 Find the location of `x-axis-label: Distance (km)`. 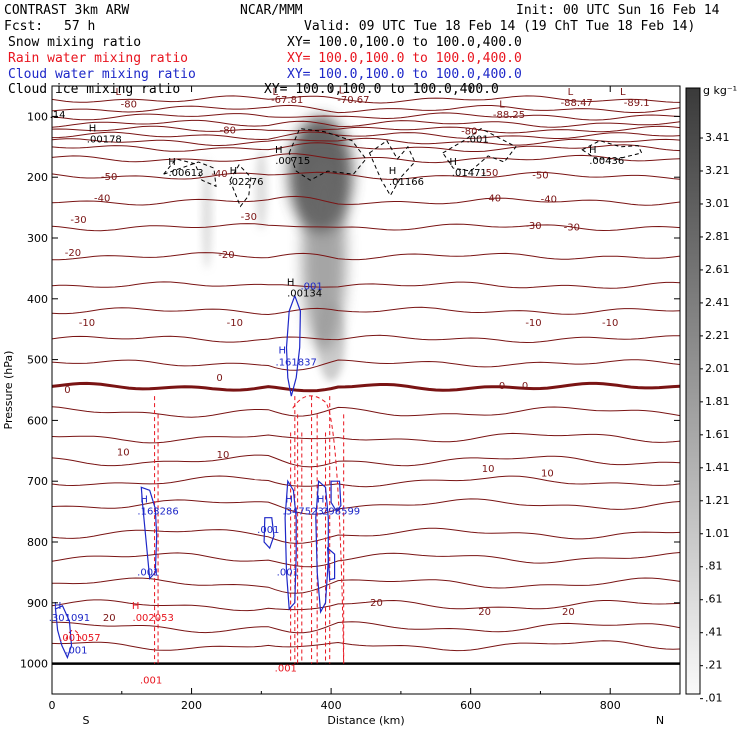

x-axis-label: Distance (km) is located at coordinates (365, 720).